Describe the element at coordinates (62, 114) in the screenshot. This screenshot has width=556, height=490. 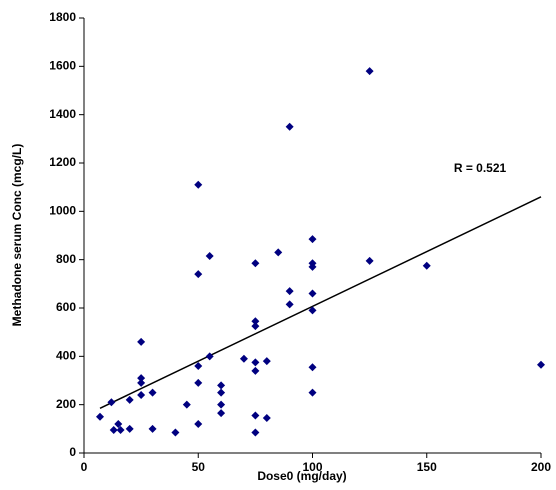
I see `y-tick-label: 1400` at that location.